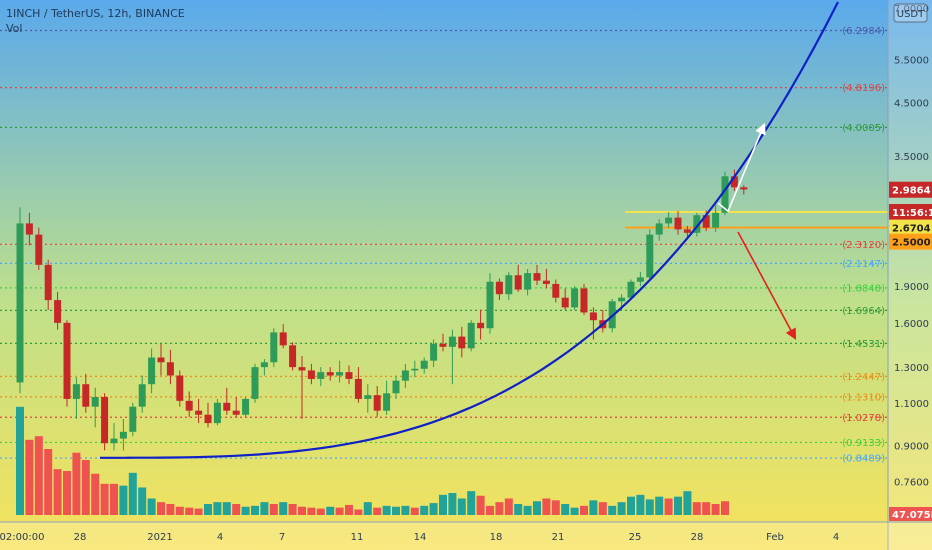  I want to click on price-tick-label: 4.5000, so click(911, 103).